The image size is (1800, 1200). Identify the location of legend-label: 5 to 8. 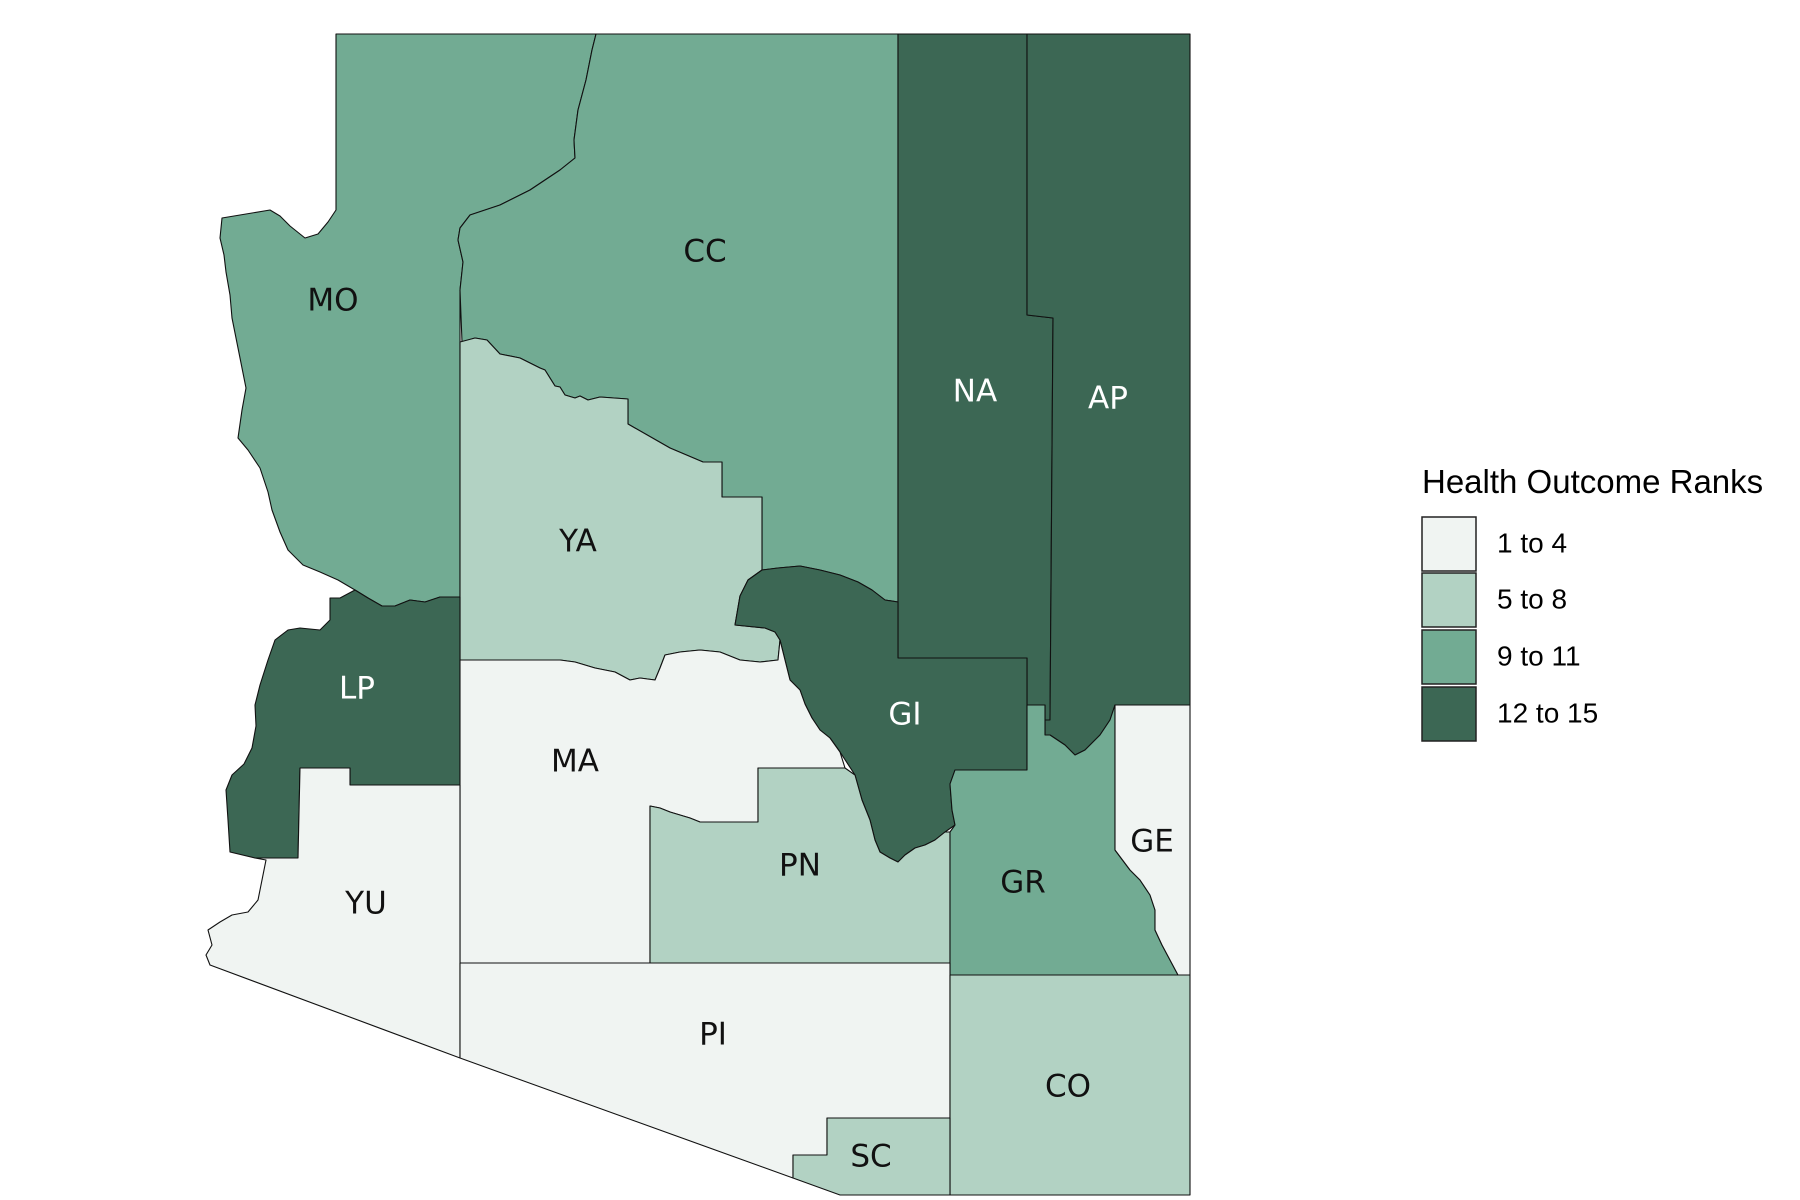
(1532, 598).